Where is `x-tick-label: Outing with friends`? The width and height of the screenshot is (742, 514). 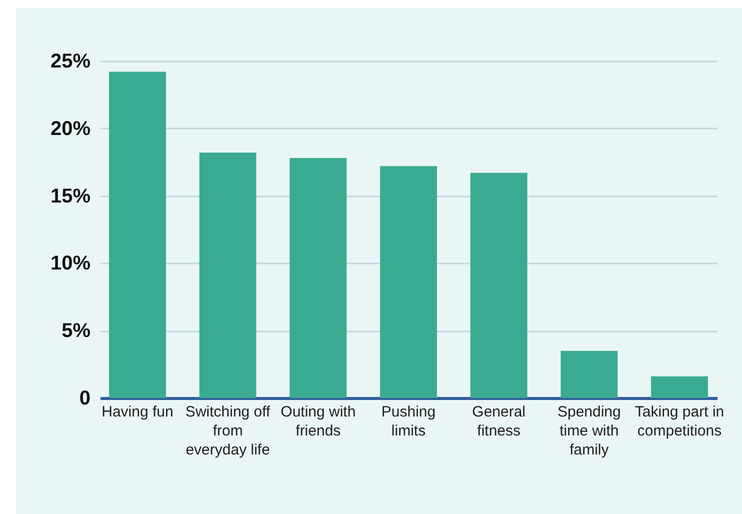
x-tick-label: Outing with friends is located at coordinates (318, 422).